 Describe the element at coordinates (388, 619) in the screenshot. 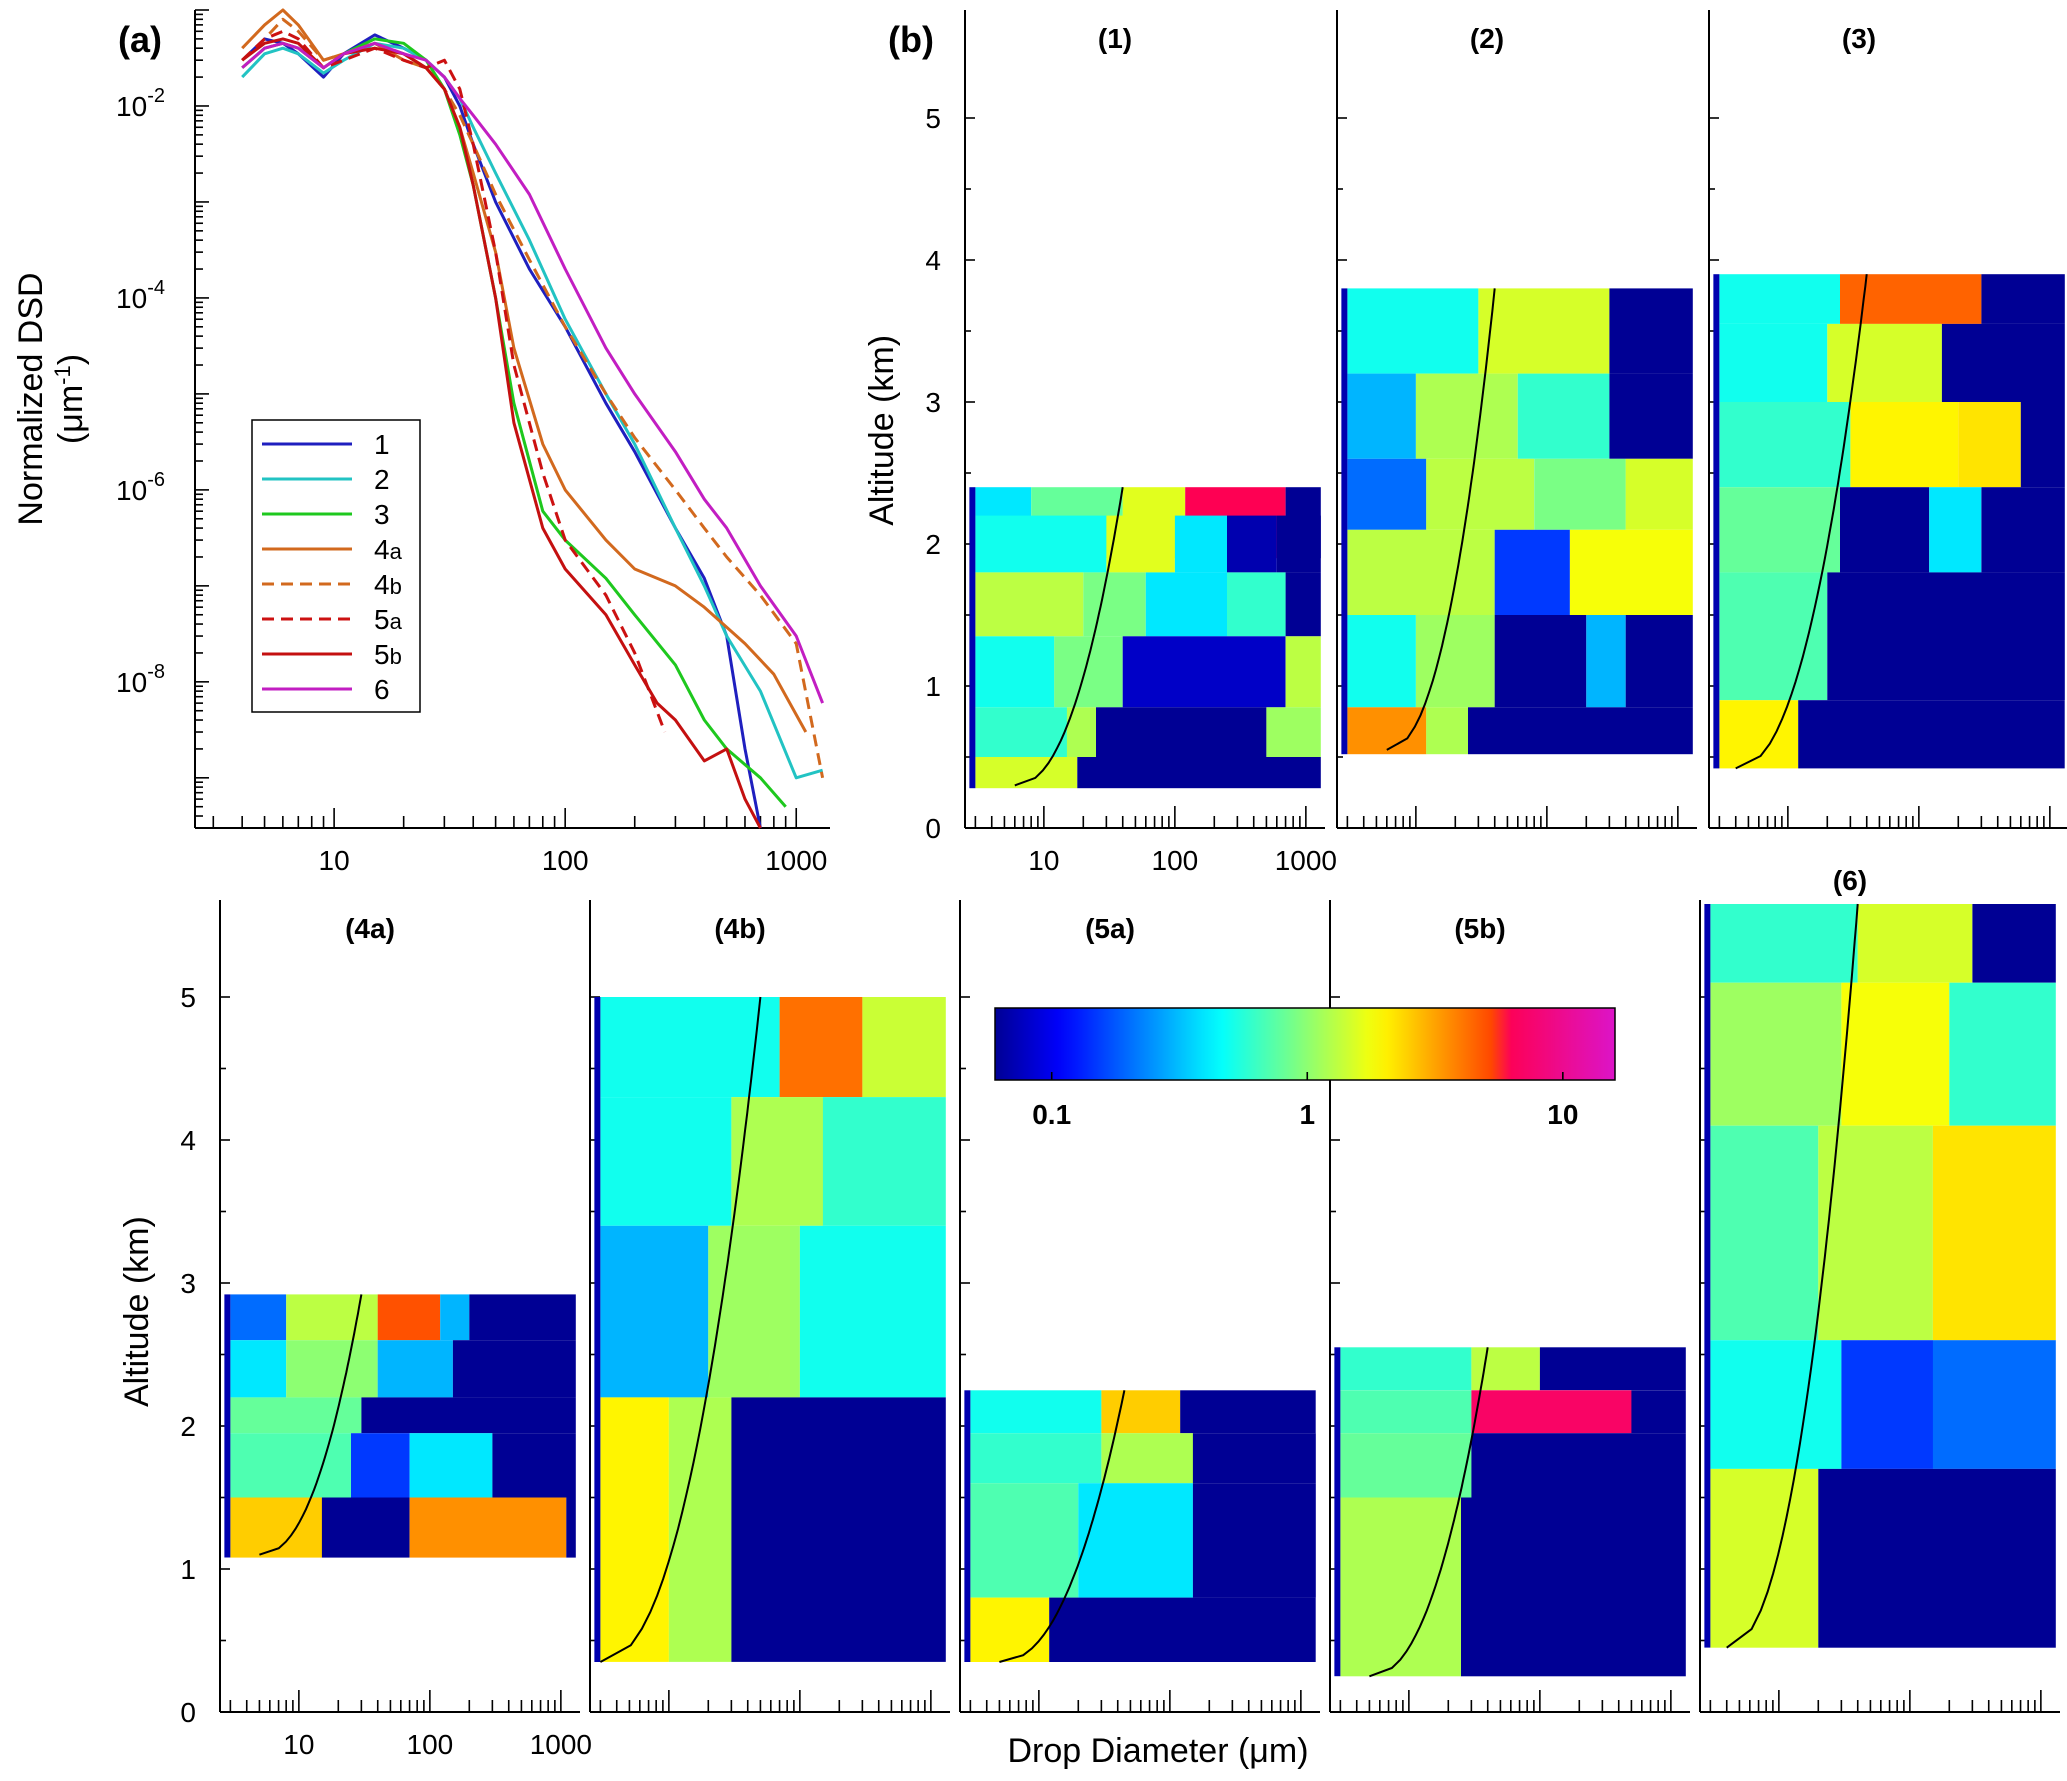

I see `legend-label-5a: 5a` at that location.